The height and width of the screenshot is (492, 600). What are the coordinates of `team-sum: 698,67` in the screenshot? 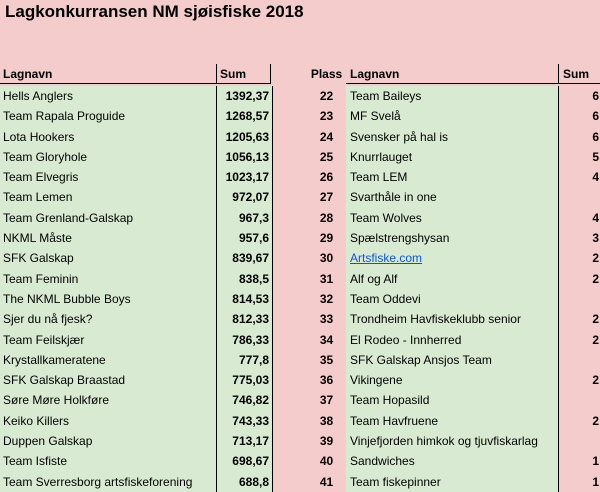 It's located at (250, 461).